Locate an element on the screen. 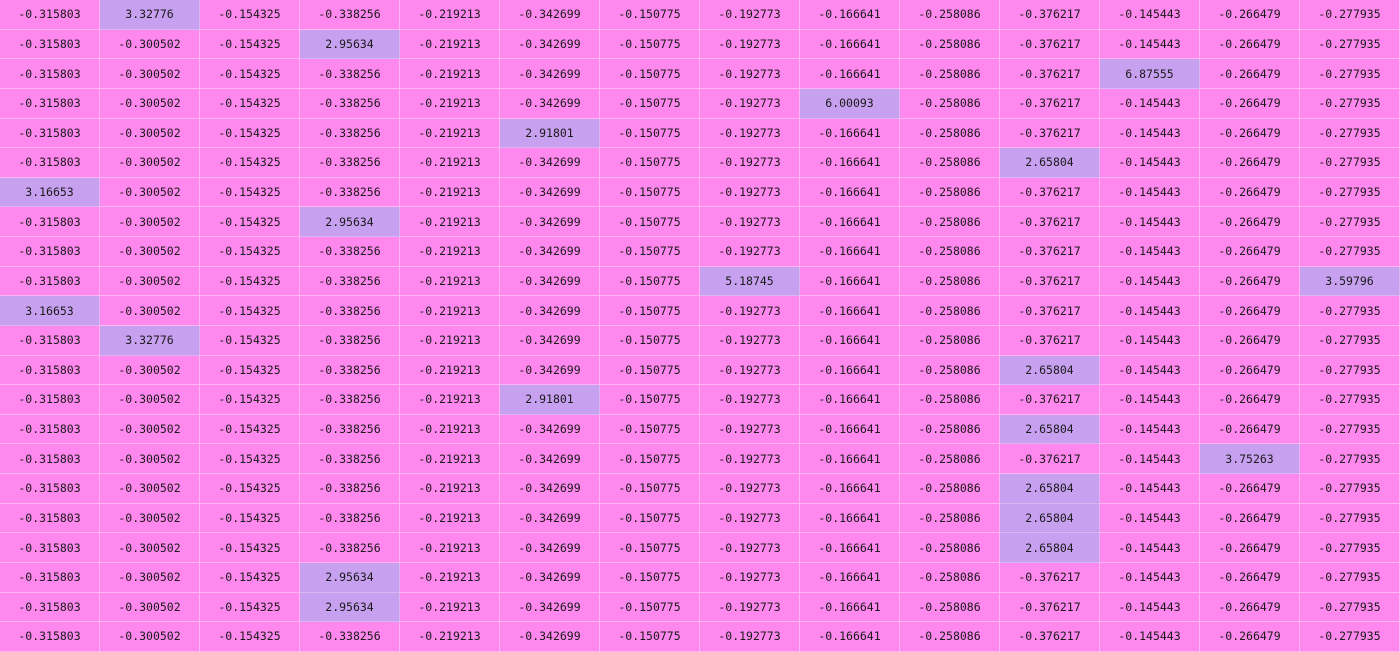 Image resolution: width=1400 pixels, height=652 pixels. grid-cell-highlighted: 3.75263 is located at coordinates (1250, 459).